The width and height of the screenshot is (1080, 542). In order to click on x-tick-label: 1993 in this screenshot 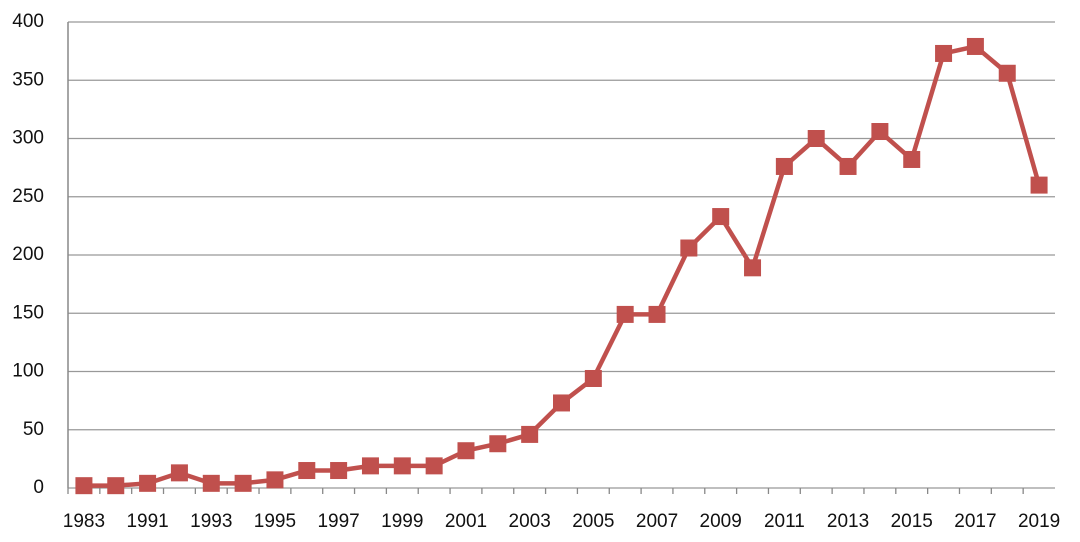, I will do `click(211, 521)`.